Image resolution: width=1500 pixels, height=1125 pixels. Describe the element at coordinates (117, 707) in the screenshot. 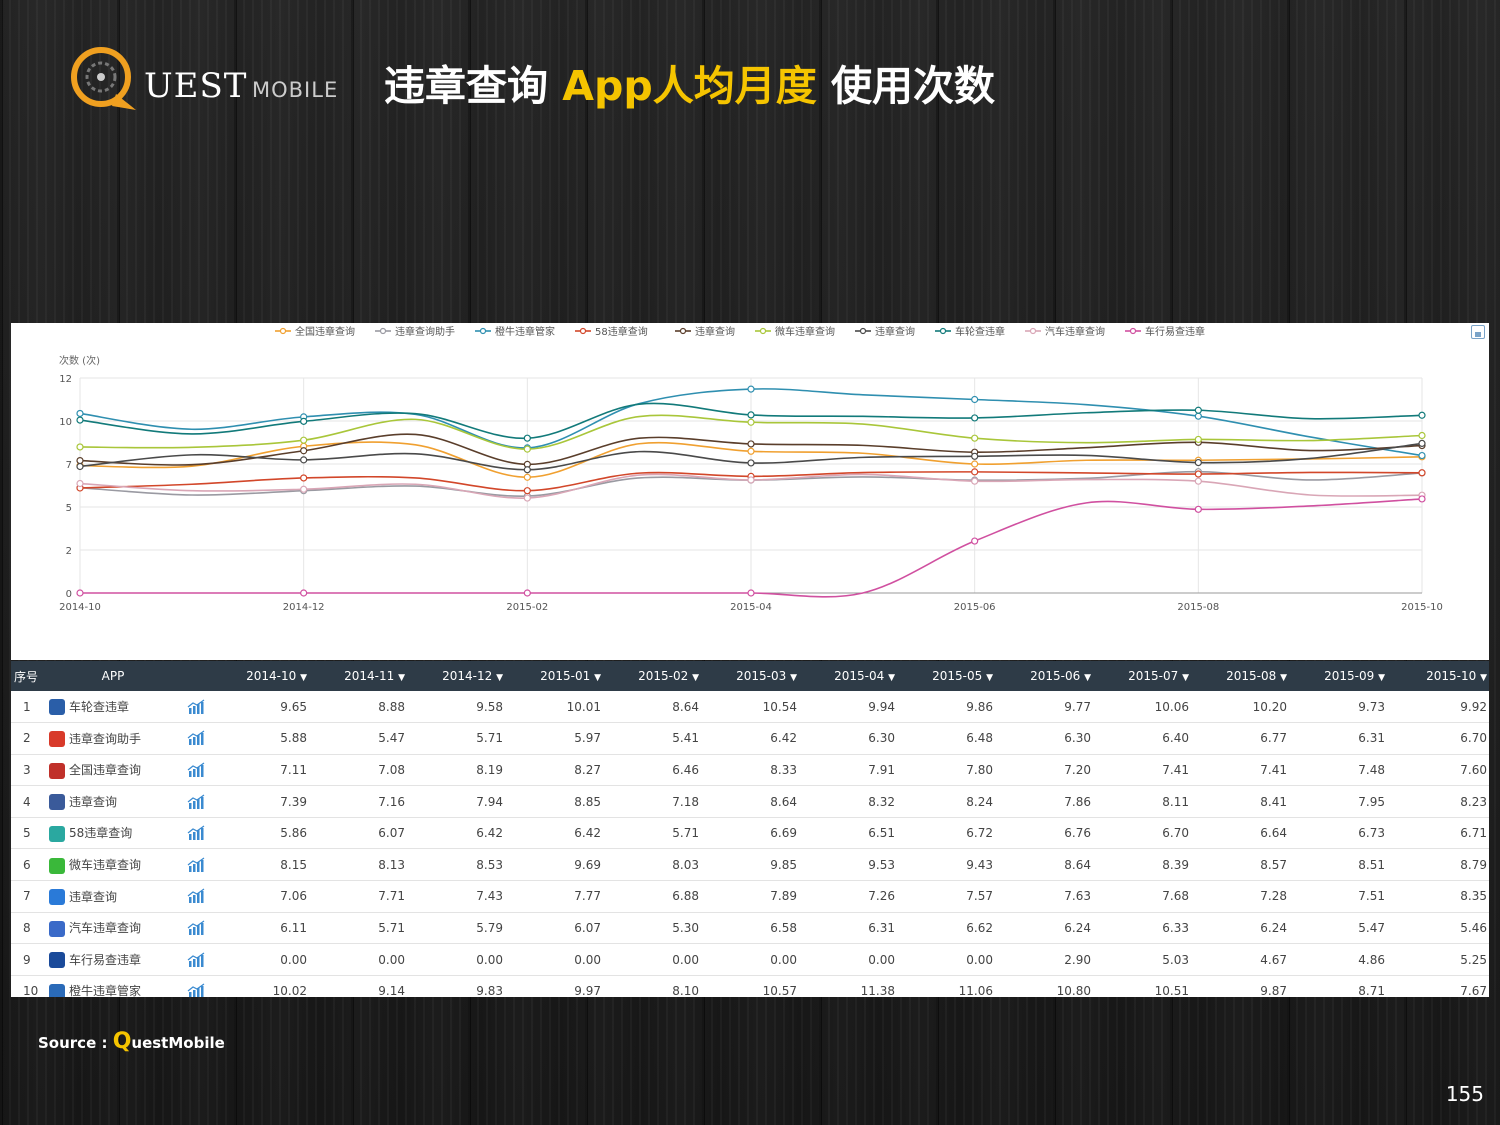

I see `row-app: 车轮查违章` at that location.